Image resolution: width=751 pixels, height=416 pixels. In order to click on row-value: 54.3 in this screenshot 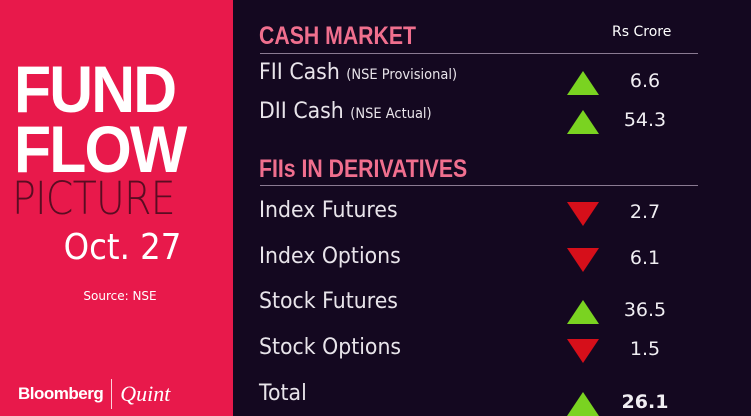, I will do `click(645, 120)`.